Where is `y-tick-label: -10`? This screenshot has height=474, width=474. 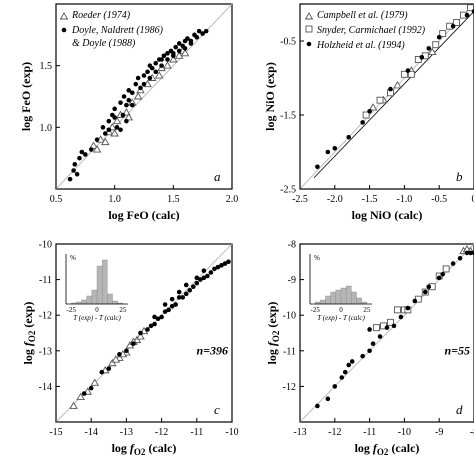 y-tick-label: -10 is located at coordinates (45, 245).